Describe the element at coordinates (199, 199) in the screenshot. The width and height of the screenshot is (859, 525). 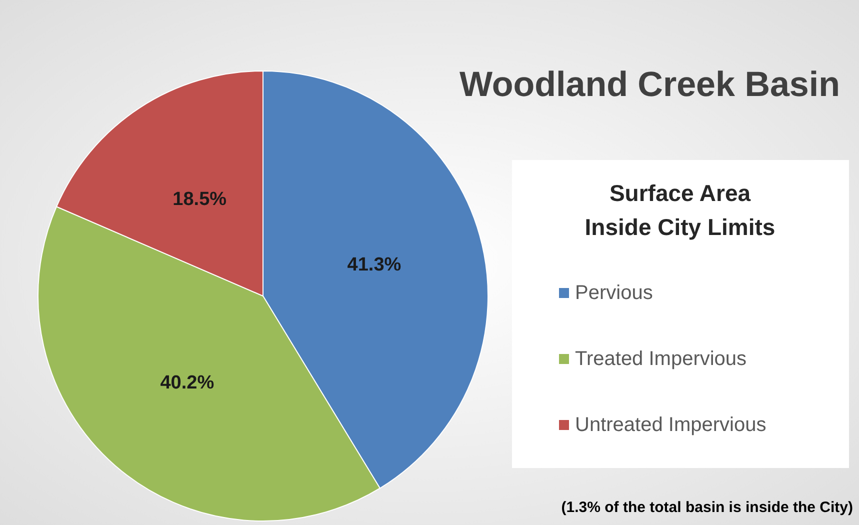
I see `data-label: 18.5%` at that location.